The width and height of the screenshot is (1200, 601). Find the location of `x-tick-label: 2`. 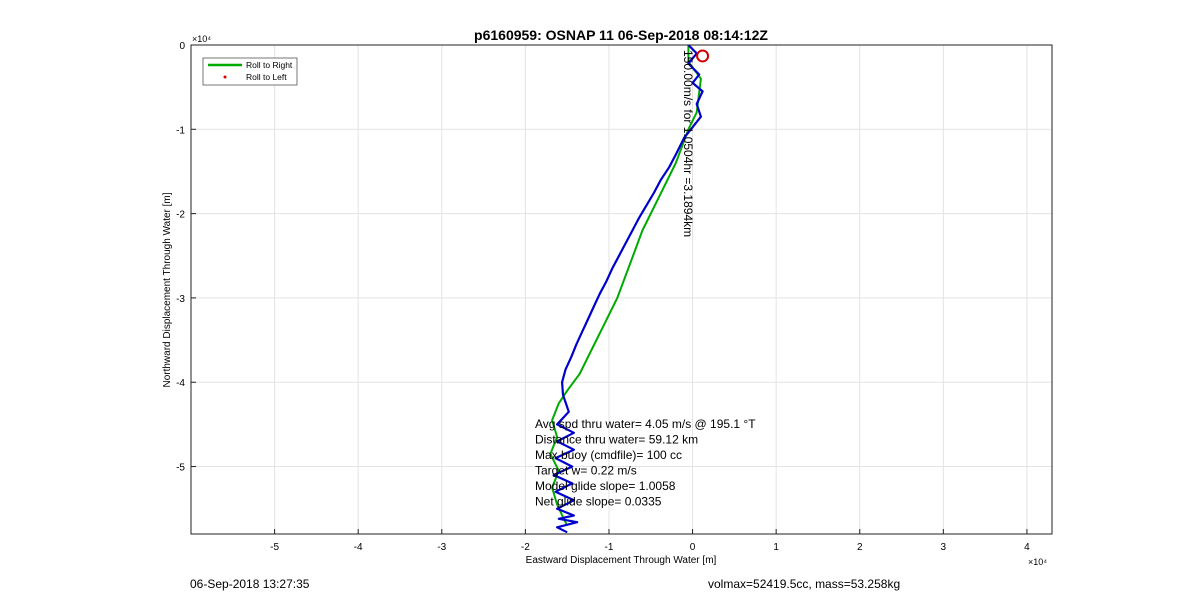

x-tick-label: 2 is located at coordinates (860, 547).